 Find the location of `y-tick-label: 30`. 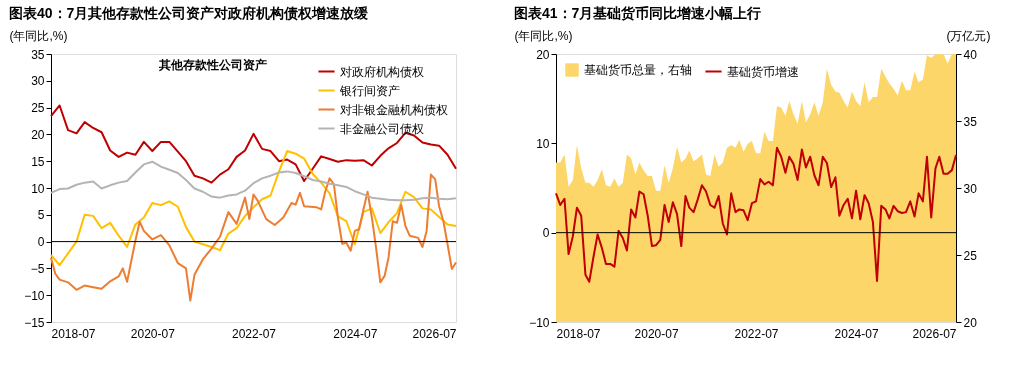

y-tick-label: 30 is located at coordinates (38, 81).